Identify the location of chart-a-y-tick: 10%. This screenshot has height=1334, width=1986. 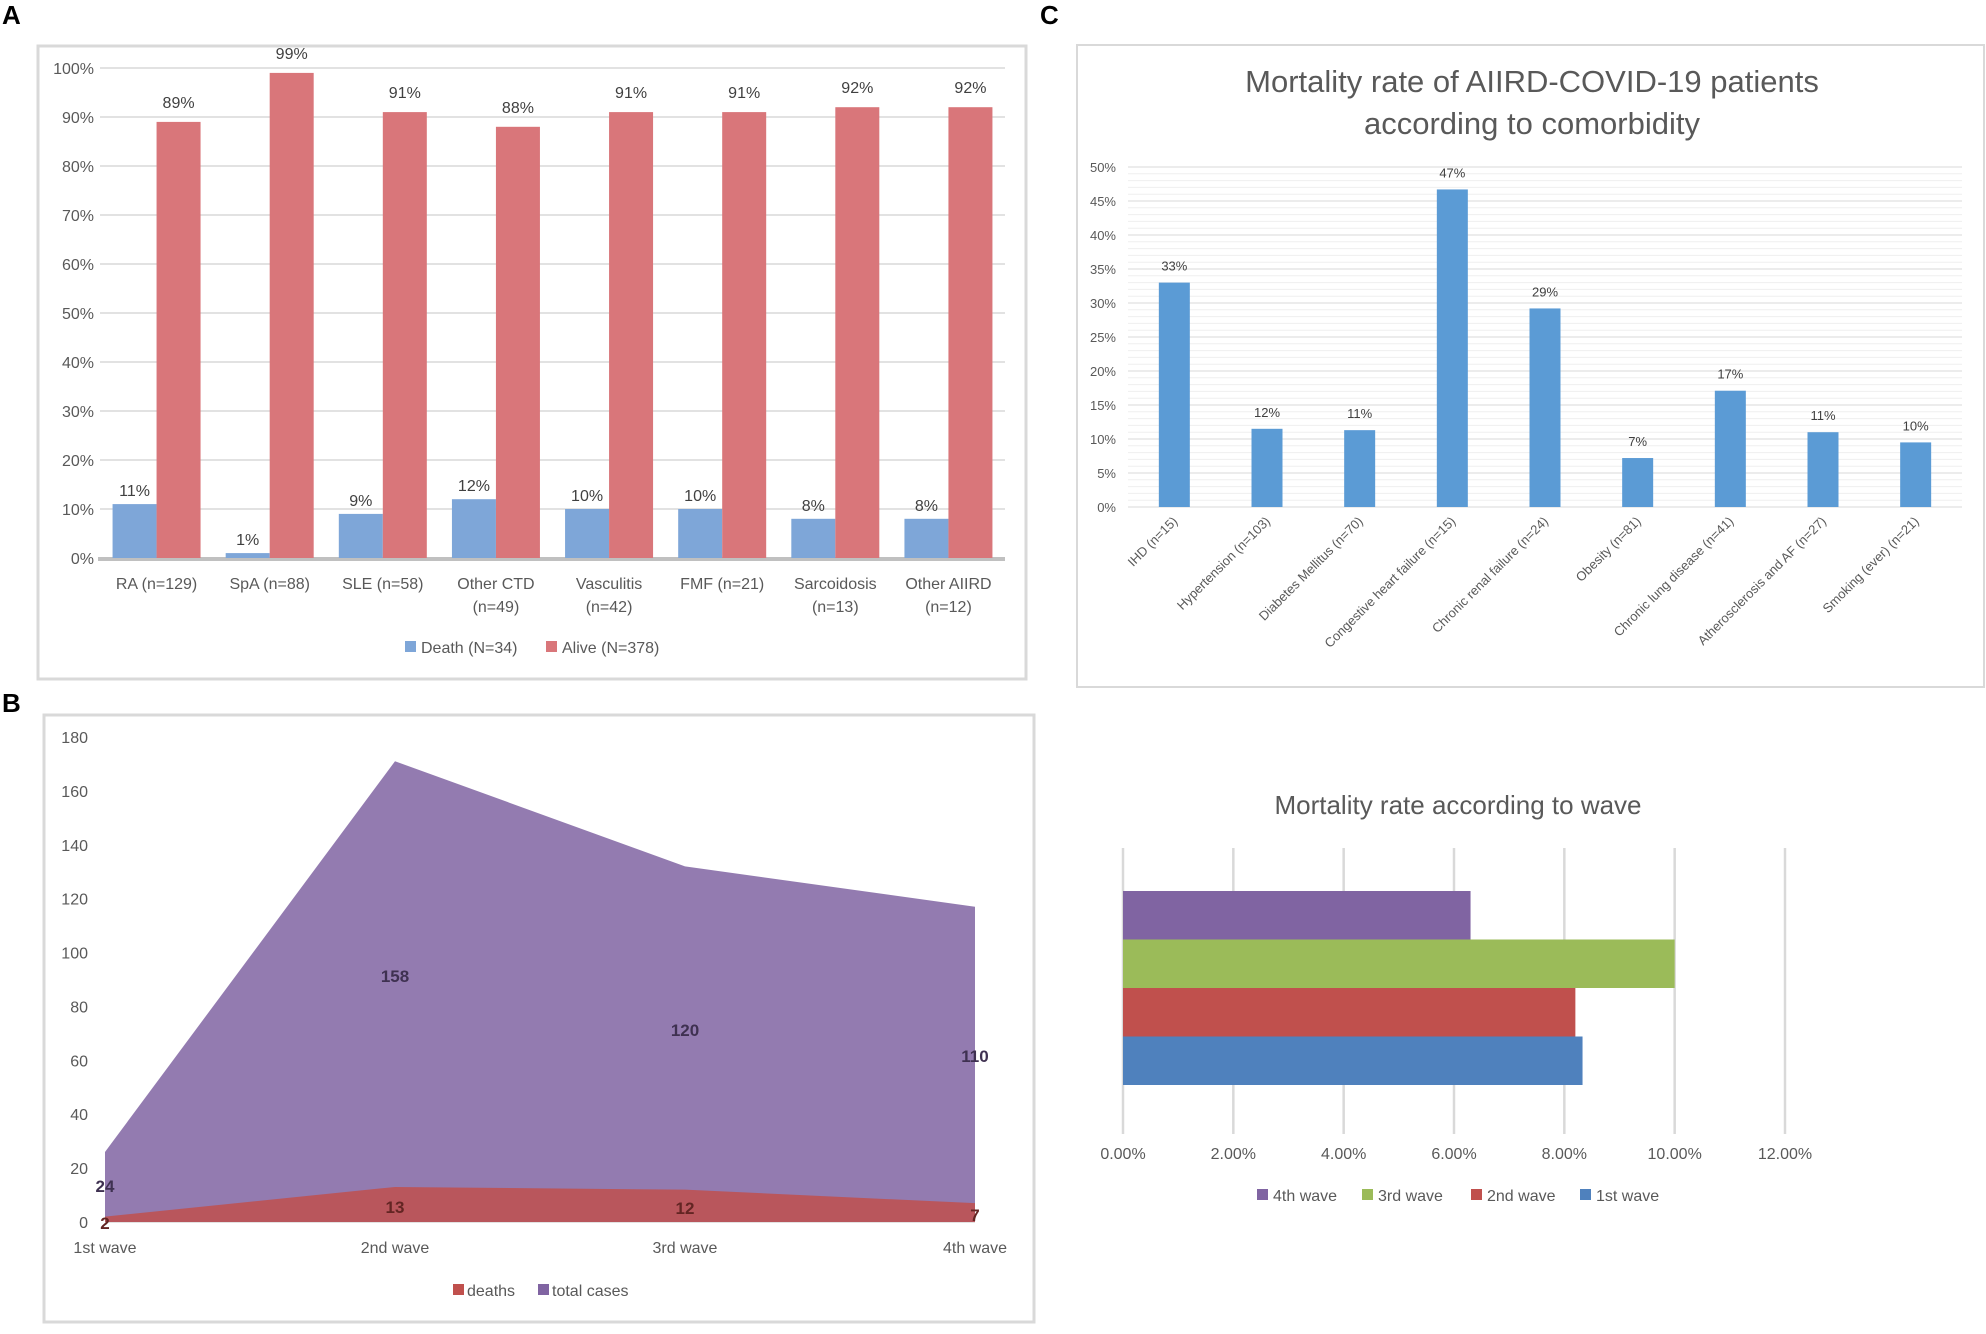
(78, 510).